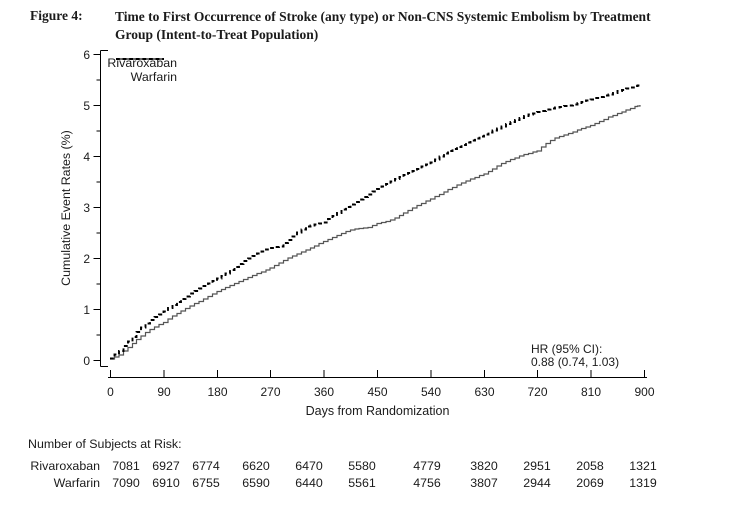 The height and width of the screenshot is (508, 731). I want to click on at-risk-value: 6590, so click(256, 483).